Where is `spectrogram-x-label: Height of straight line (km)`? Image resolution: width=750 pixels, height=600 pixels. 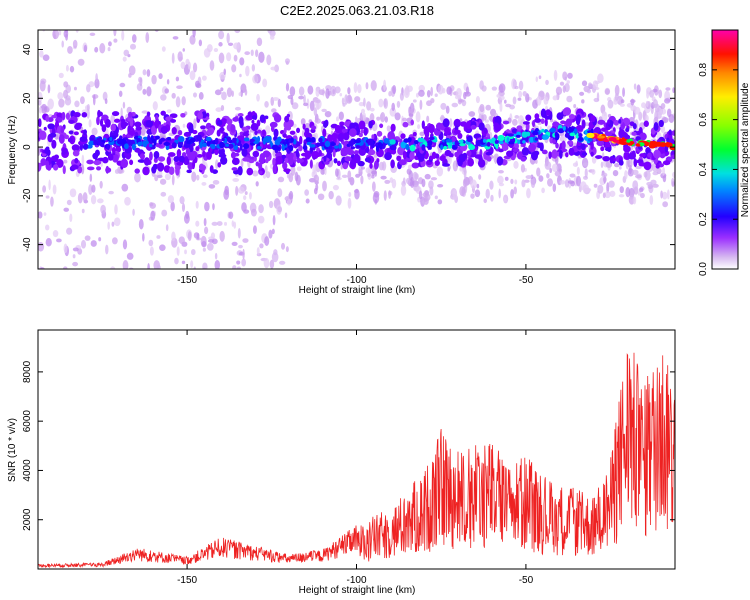 spectrogram-x-label: Height of straight line (km) is located at coordinates (357, 290).